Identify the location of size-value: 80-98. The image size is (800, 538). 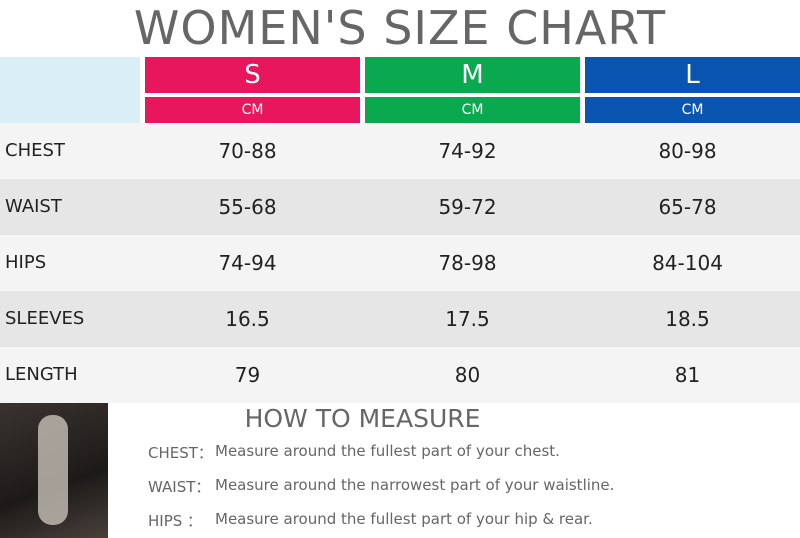
(687, 151).